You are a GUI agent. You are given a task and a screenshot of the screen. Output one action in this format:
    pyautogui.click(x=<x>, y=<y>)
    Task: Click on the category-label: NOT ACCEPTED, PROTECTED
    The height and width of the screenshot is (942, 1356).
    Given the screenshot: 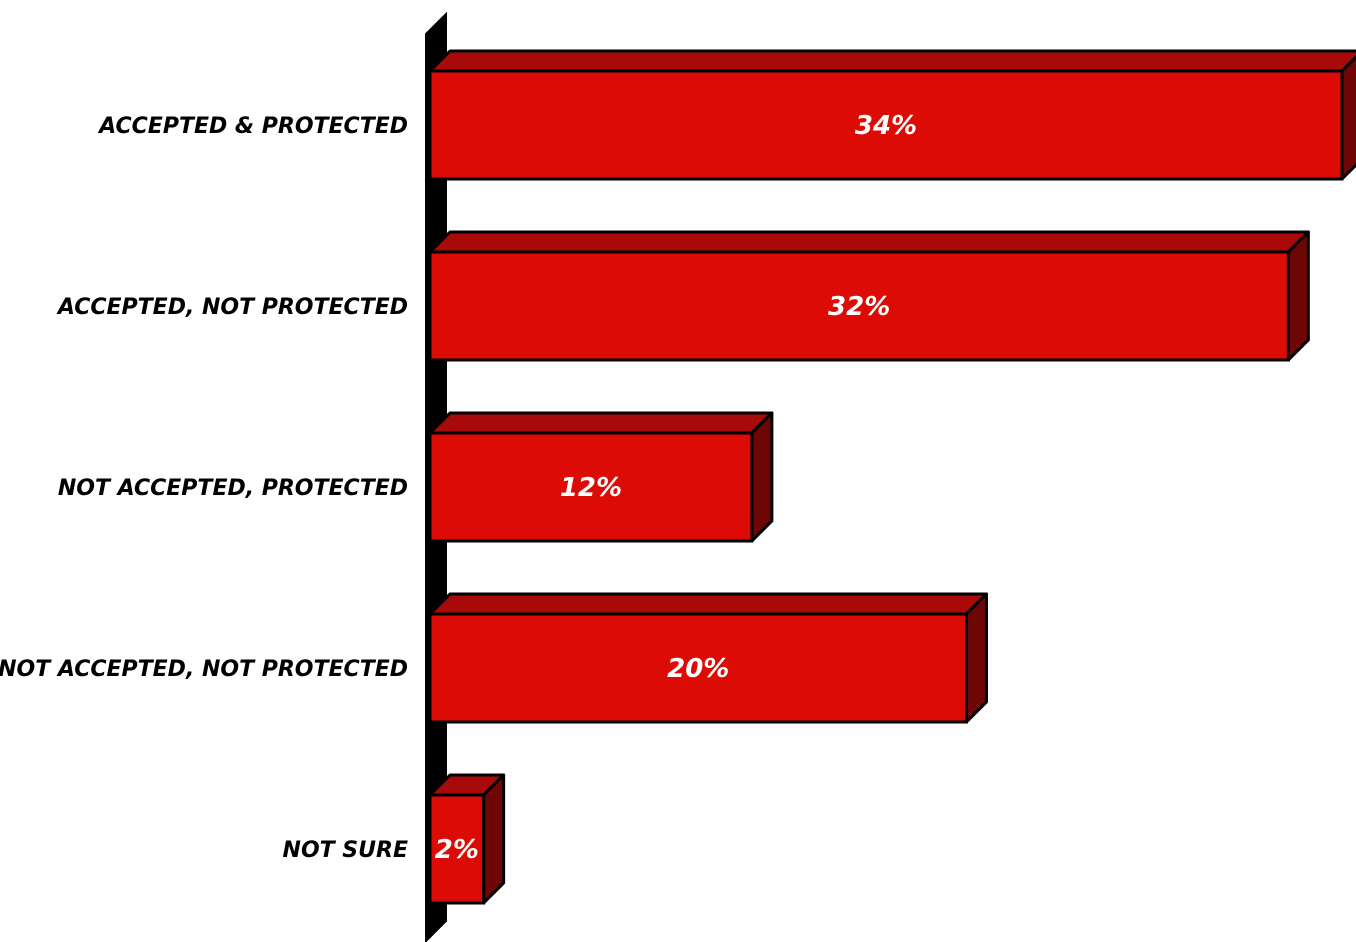 What is the action you would take?
    pyautogui.click(x=233, y=488)
    